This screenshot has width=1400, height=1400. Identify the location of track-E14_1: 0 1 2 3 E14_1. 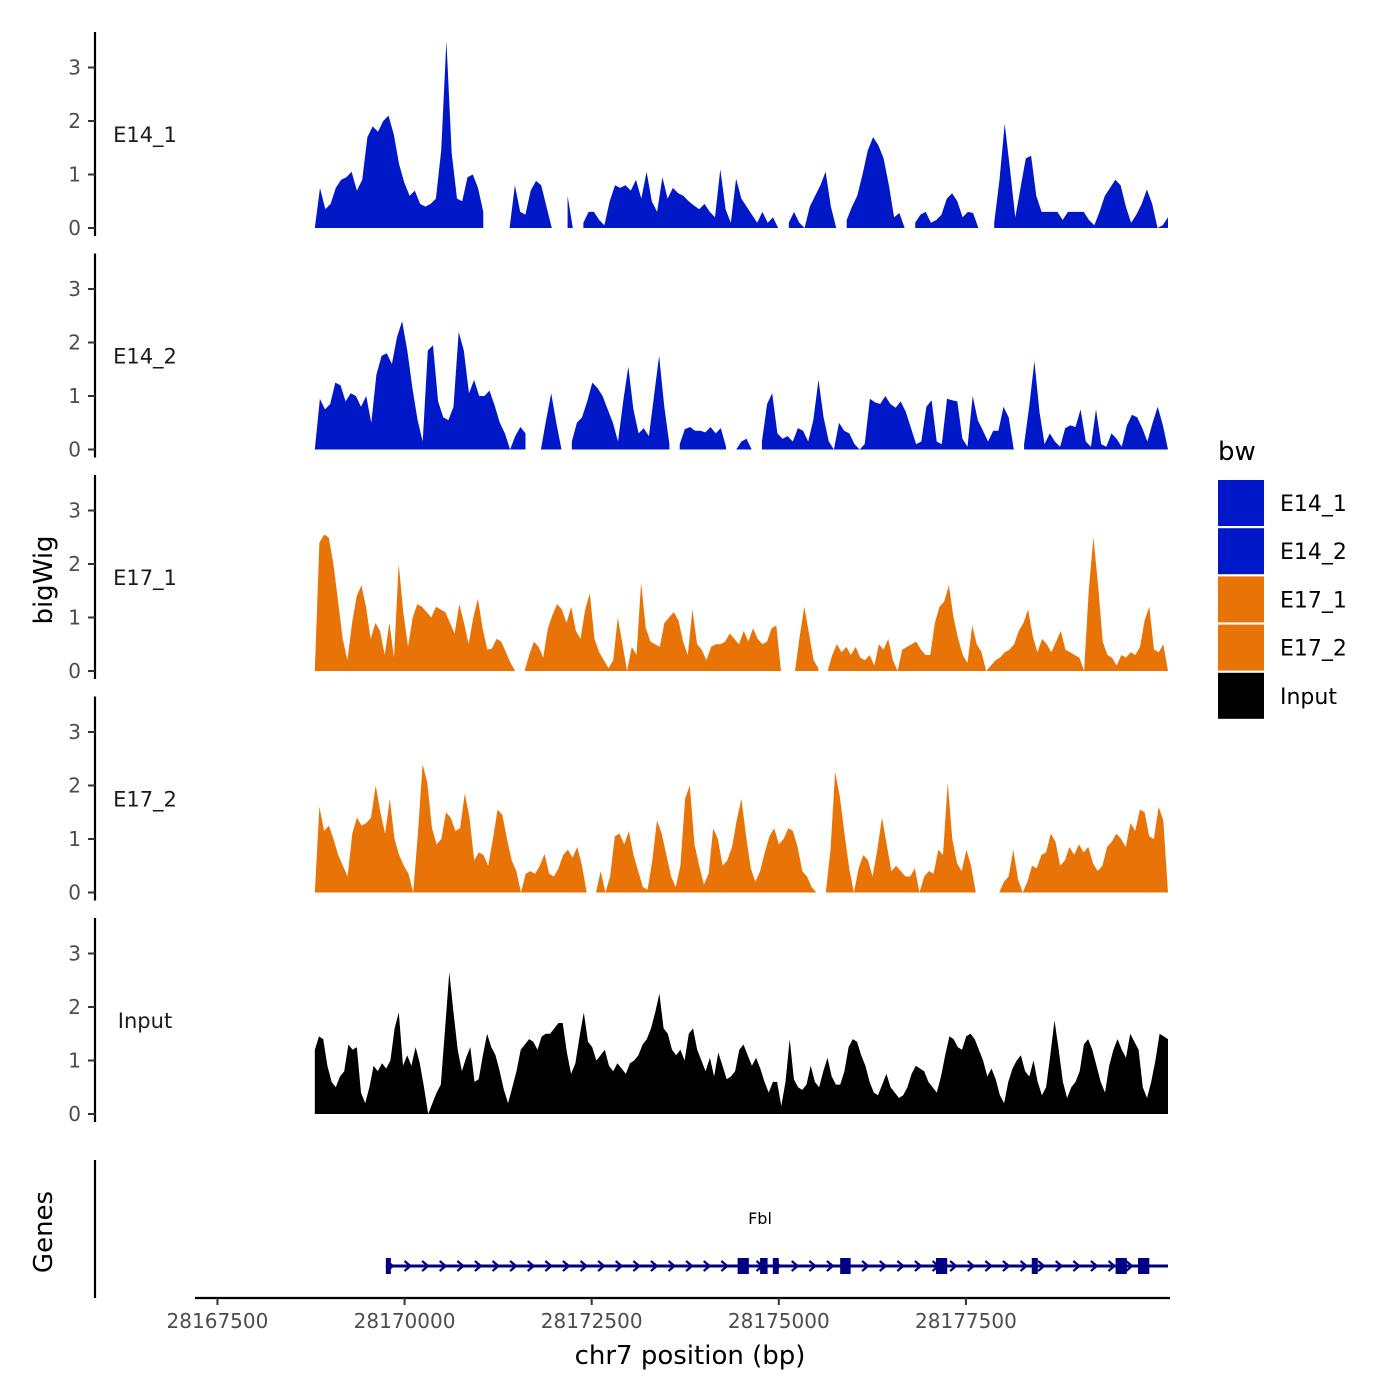
(618, 136).